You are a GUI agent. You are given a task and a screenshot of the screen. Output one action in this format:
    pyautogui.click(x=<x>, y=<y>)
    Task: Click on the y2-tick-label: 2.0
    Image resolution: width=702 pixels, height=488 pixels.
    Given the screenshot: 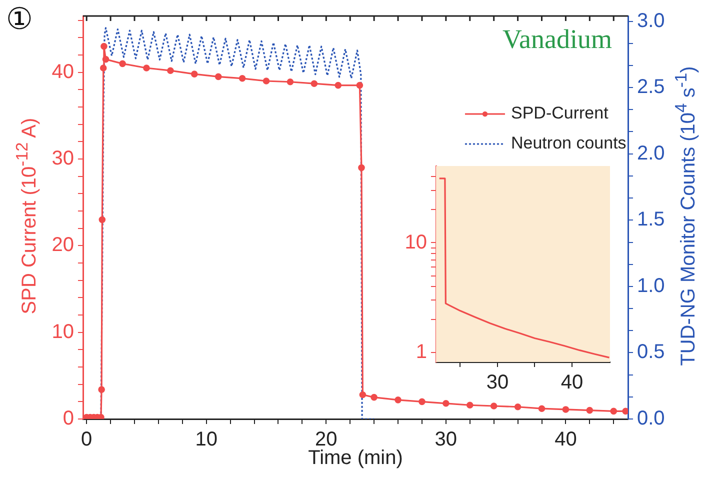 What is the action you would take?
    pyautogui.click(x=651, y=153)
    